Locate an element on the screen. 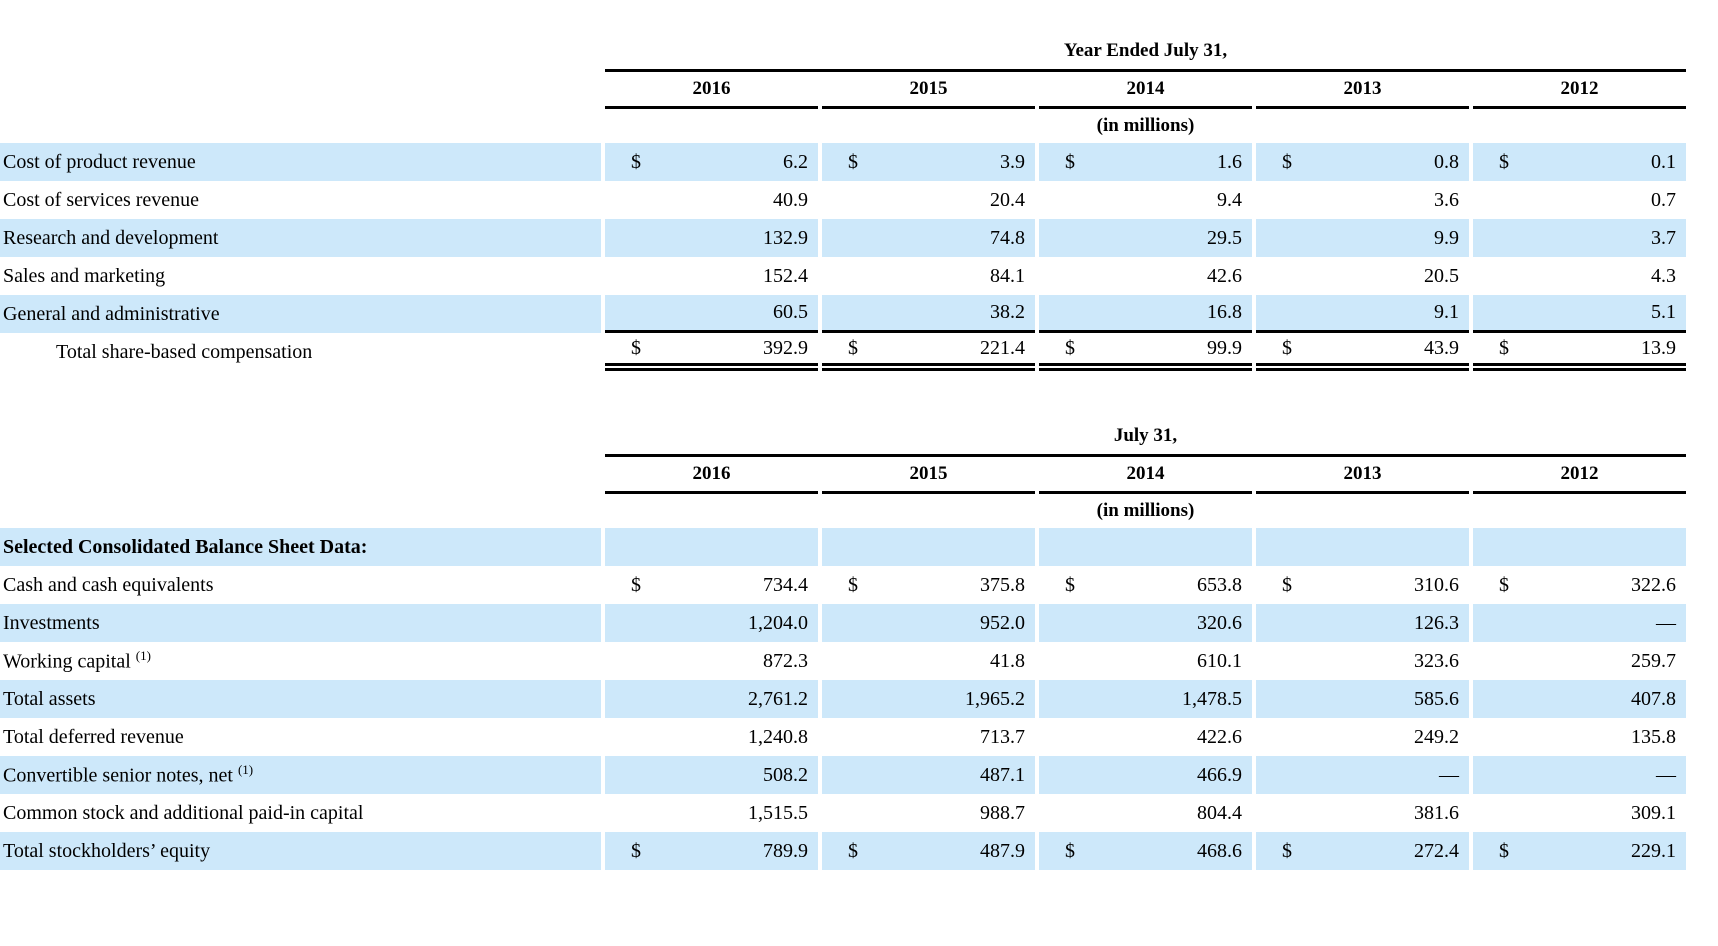 The image size is (1718, 946). value-cell: — is located at coordinates (1579, 775).